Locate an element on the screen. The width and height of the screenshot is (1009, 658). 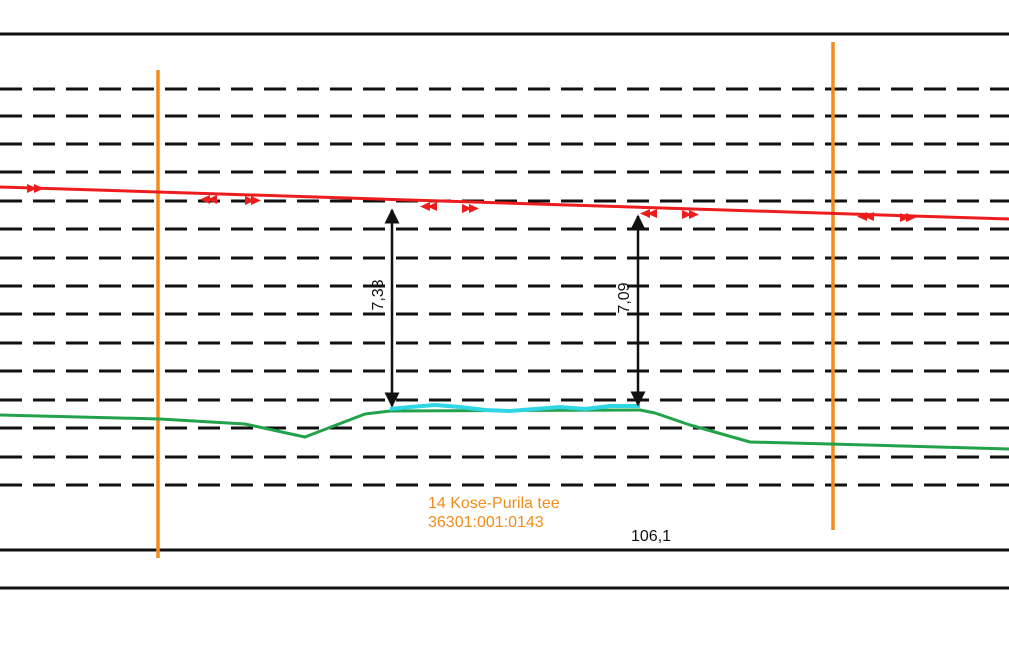
clearance-label-right: 7,09 is located at coordinates (624, 298).